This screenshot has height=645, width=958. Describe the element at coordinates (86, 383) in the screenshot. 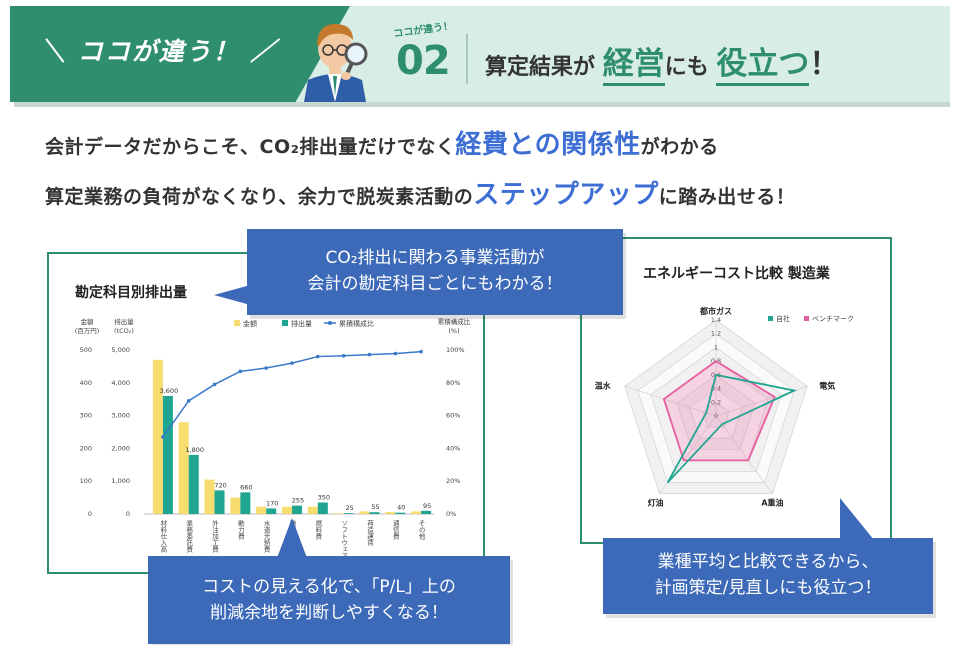

I see `left-tick-label: 400` at that location.